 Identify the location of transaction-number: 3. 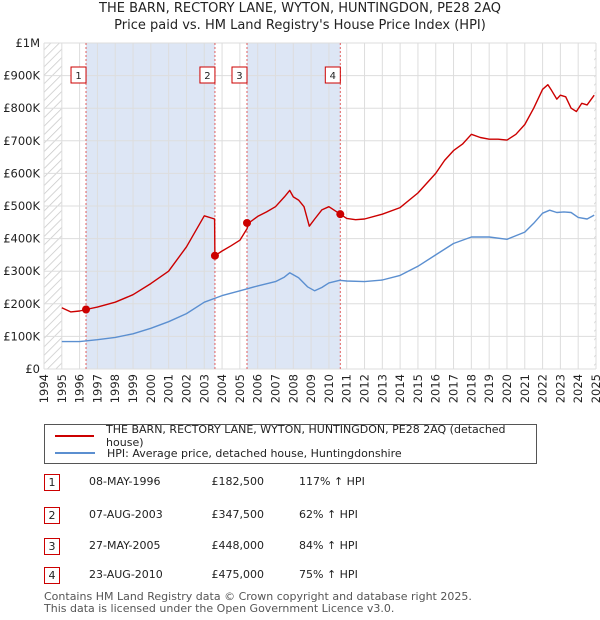
(52, 546).